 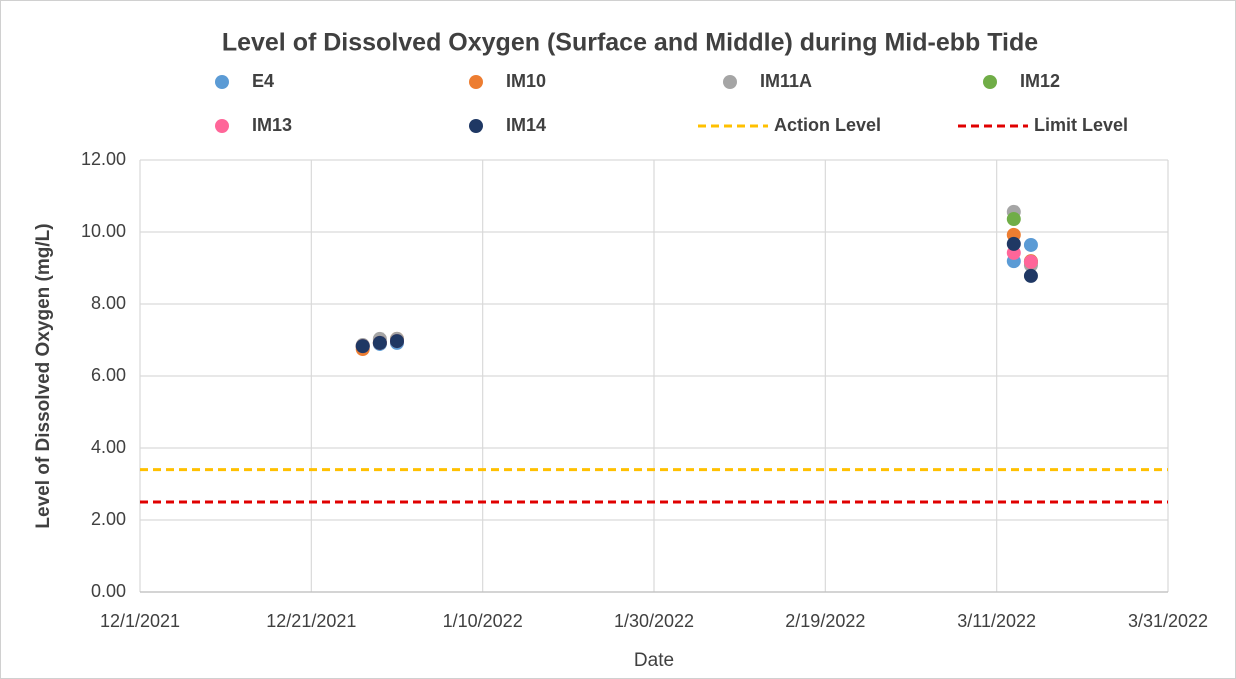 What do you see at coordinates (654, 660) in the screenshot?
I see `x-axis-title: Date` at bounding box center [654, 660].